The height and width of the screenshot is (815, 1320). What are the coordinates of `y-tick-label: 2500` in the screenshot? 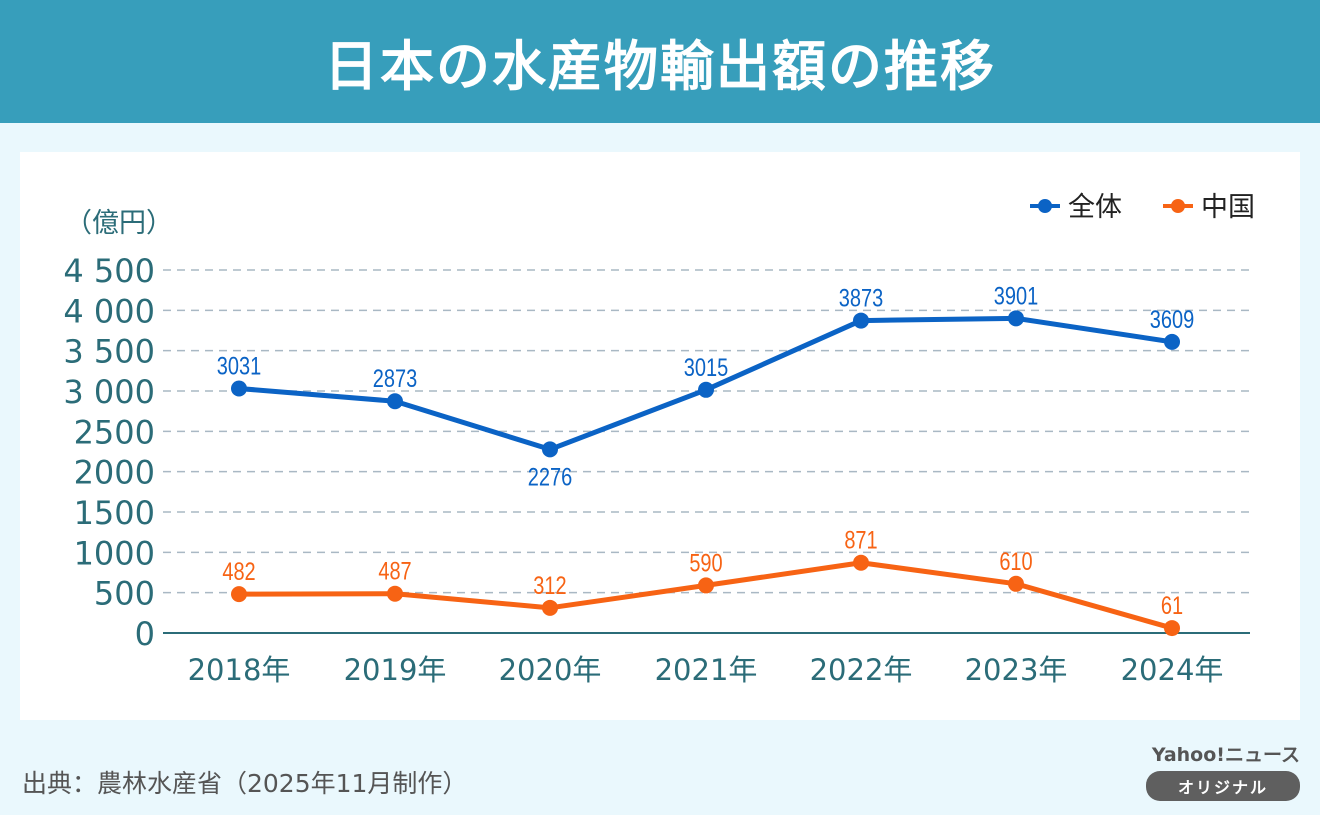 It's located at (114, 432).